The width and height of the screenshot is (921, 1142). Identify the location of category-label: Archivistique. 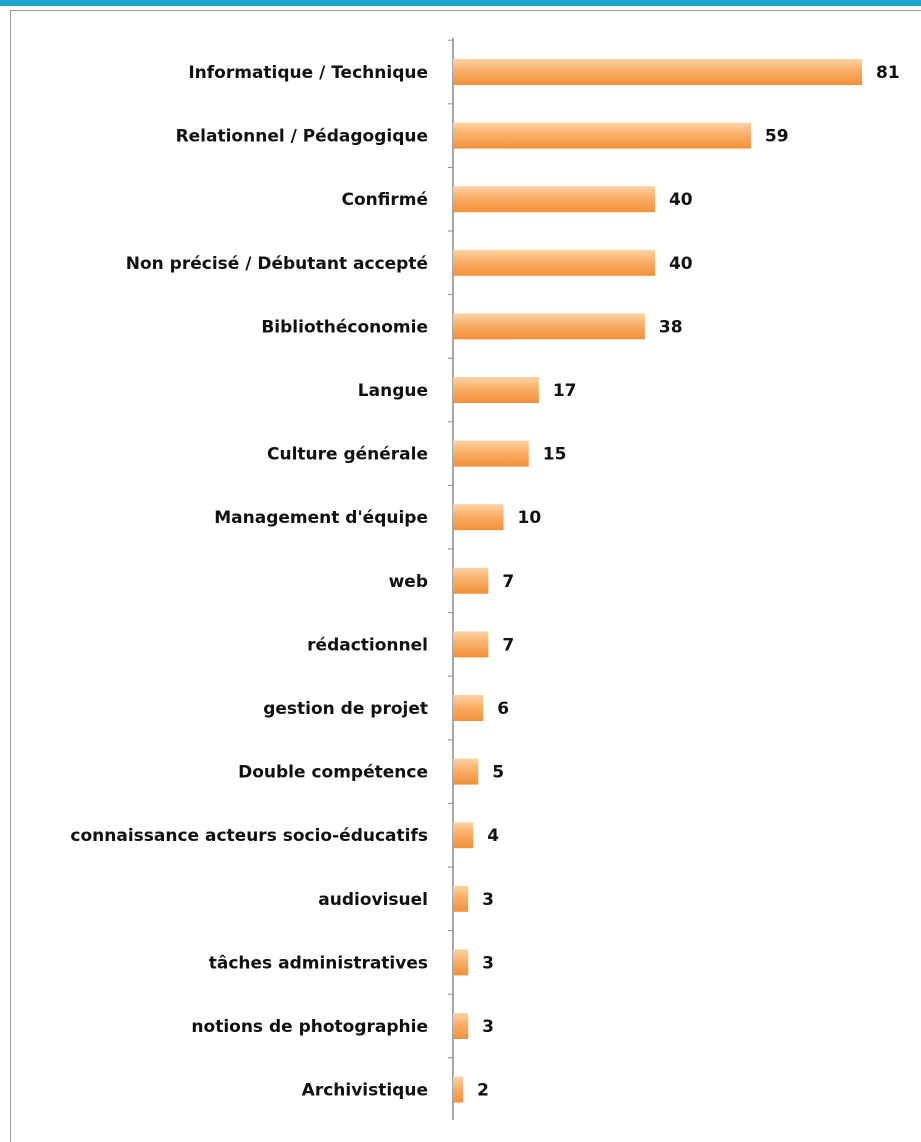
(365, 1091).